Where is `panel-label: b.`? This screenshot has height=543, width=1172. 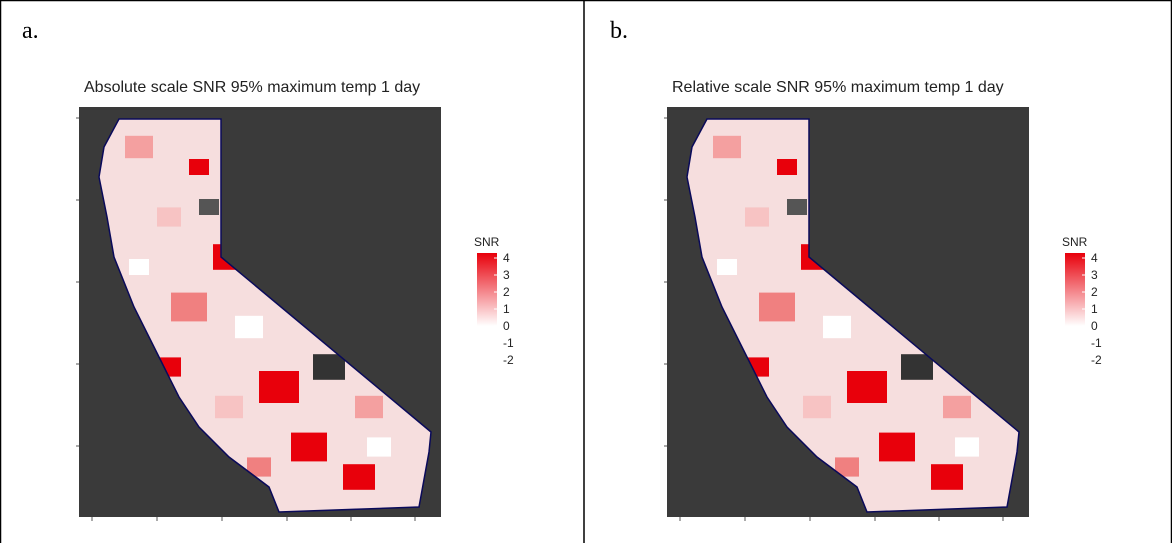
panel-label: b. is located at coordinates (619, 31).